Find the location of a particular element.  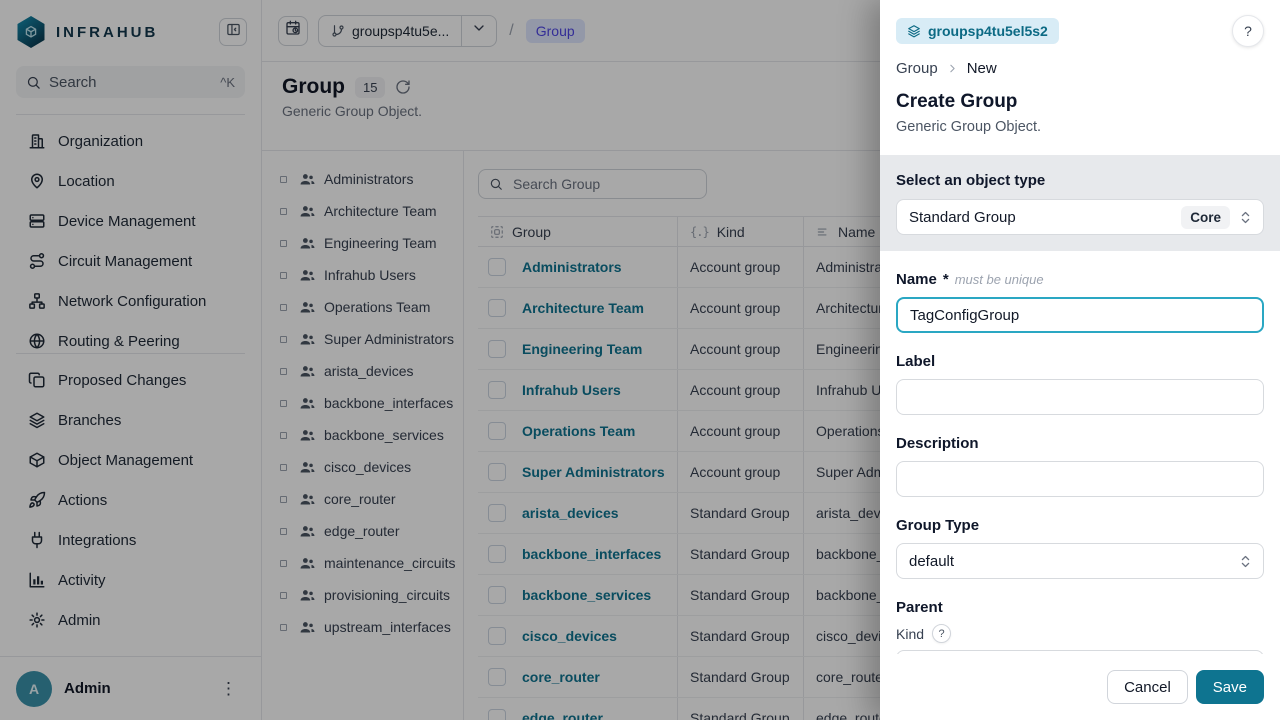

name-label: Name is located at coordinates (916, 279).